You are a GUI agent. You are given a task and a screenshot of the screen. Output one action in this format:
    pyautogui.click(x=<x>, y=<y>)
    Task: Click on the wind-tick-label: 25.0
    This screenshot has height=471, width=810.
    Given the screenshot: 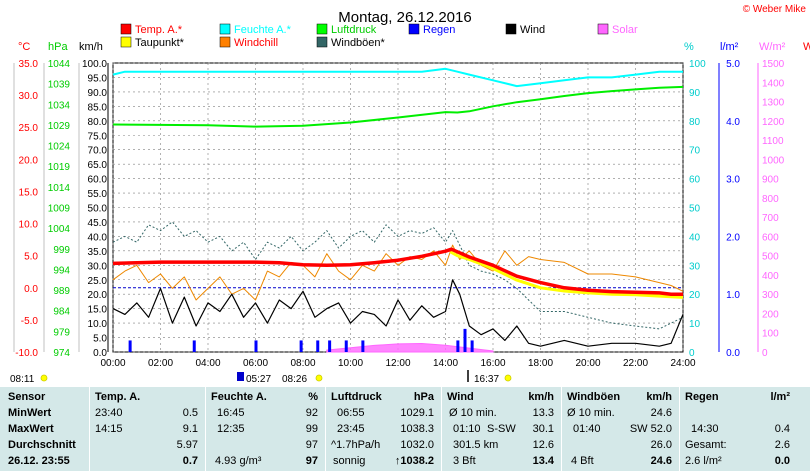 What is the action you would take?
    pyautogui.click(x=98, y=281)
    